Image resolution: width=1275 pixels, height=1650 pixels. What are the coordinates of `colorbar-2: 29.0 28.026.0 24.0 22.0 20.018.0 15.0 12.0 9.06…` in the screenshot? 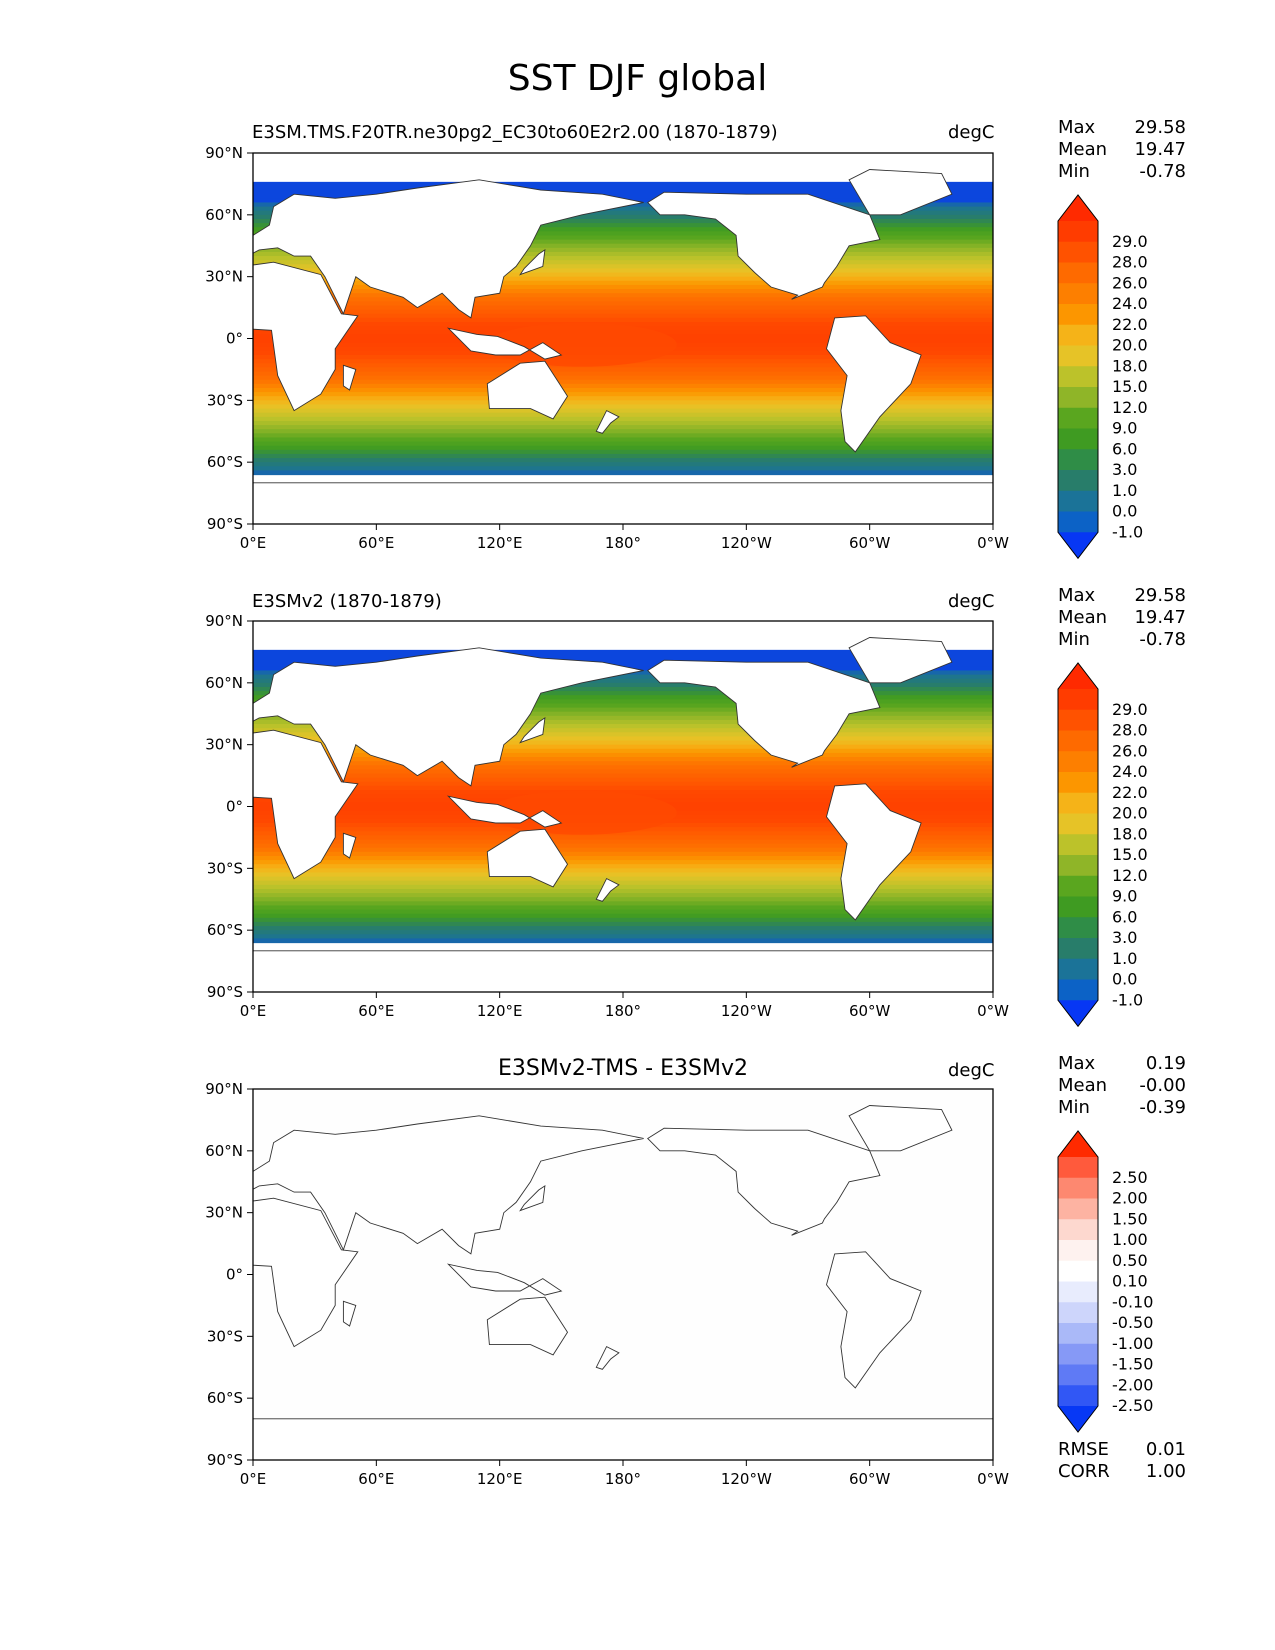 It's located at (1102, 845).